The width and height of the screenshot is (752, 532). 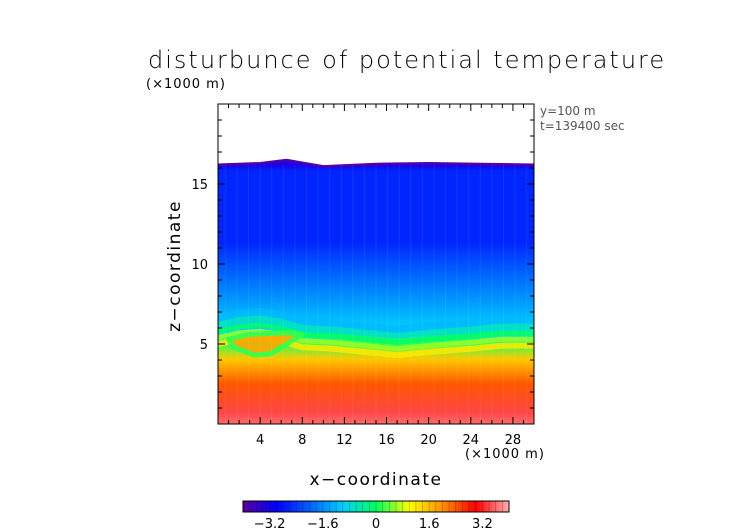 What do you see at coordinates (568, 111) in the screenshot?
I see `annotation-y: y=100 m` at bounding box center [568, 111].